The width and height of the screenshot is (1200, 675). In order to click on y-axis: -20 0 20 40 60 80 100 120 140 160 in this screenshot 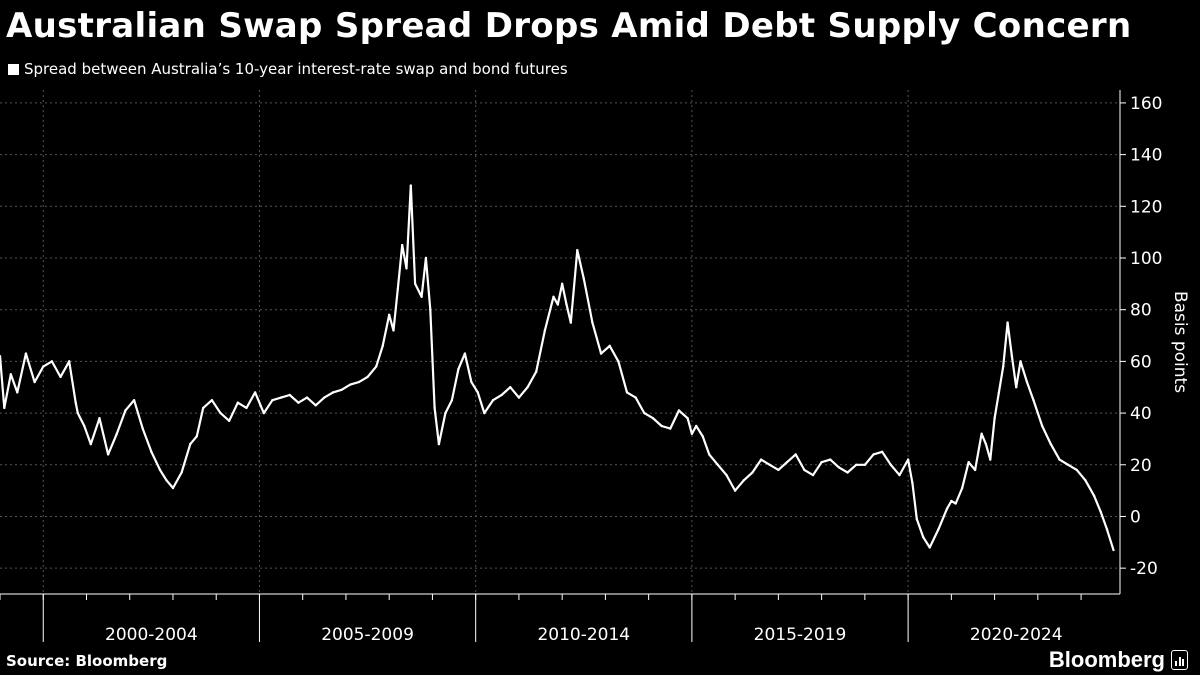, I will do `click(1140, 342)`.